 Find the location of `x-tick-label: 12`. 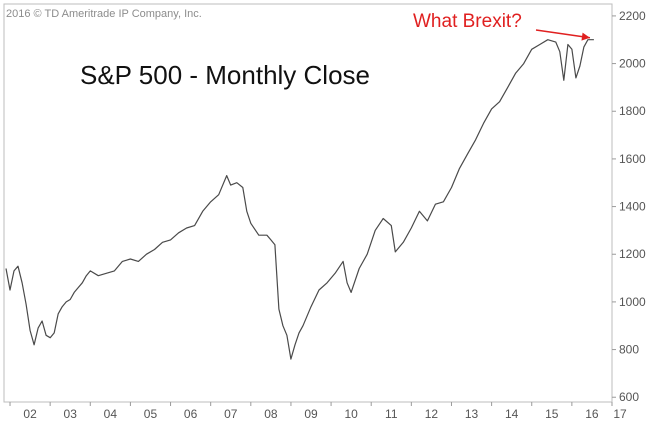

x-tick-label: 12 is located at coordinates (432, 414).